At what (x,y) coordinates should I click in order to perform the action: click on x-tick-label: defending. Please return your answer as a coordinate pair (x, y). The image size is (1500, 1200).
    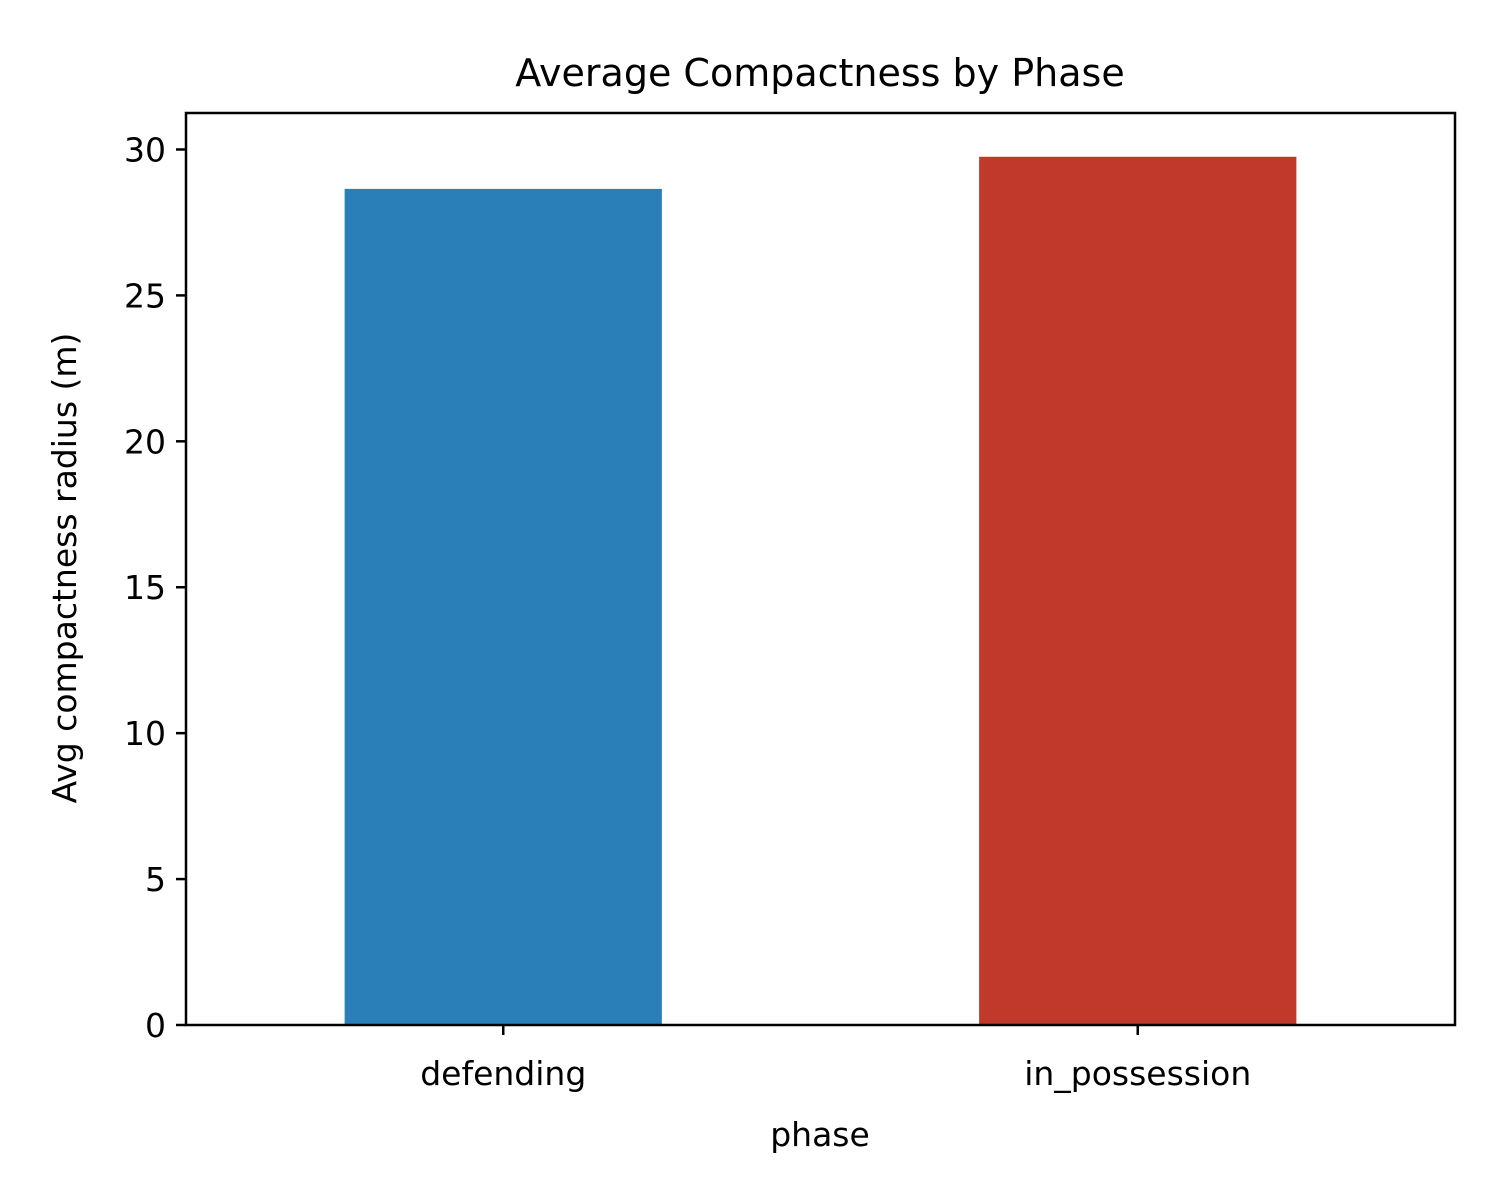
    Looking at the image, I should click on (503, 1073).